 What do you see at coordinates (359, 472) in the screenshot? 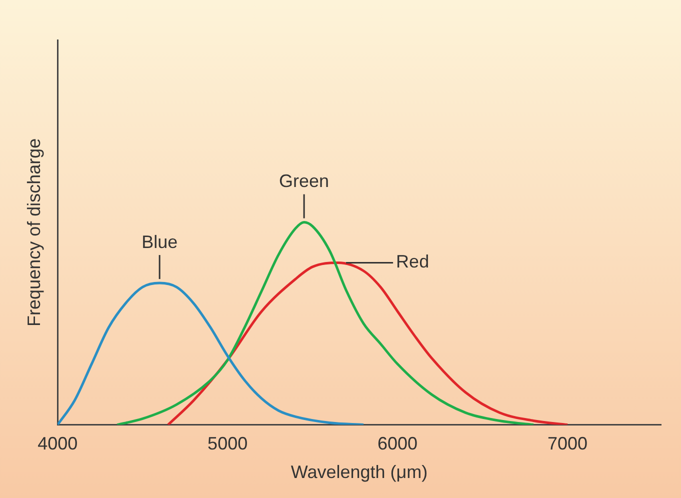
I see `x-axis-title: Wavelength (μm)` at bounding box center [359, 472].